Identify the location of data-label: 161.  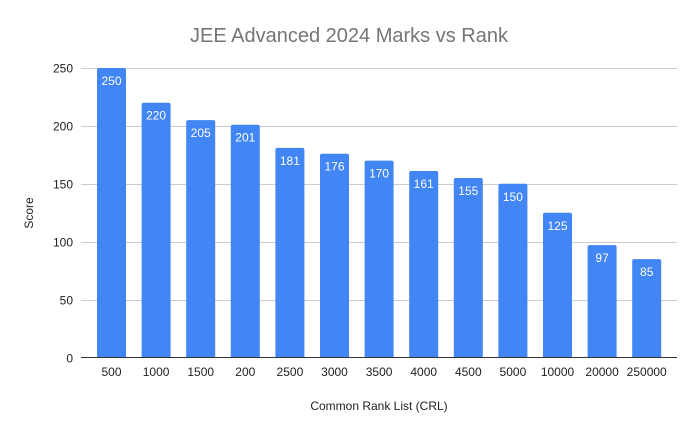
(424, 184).